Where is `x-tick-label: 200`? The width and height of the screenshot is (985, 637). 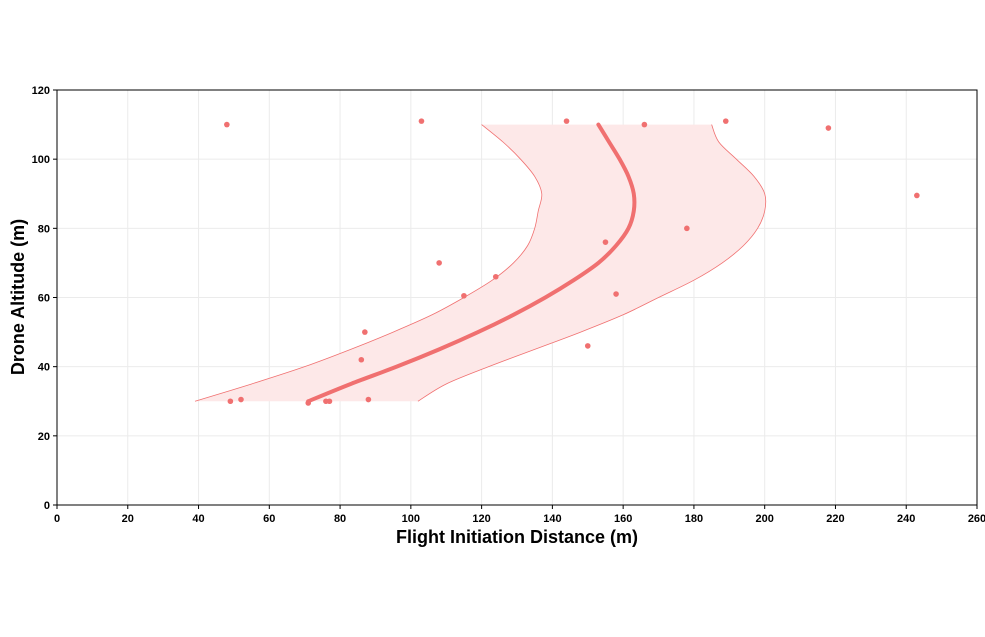
x-tick-label: 200 is located at coordinates (765, 519).